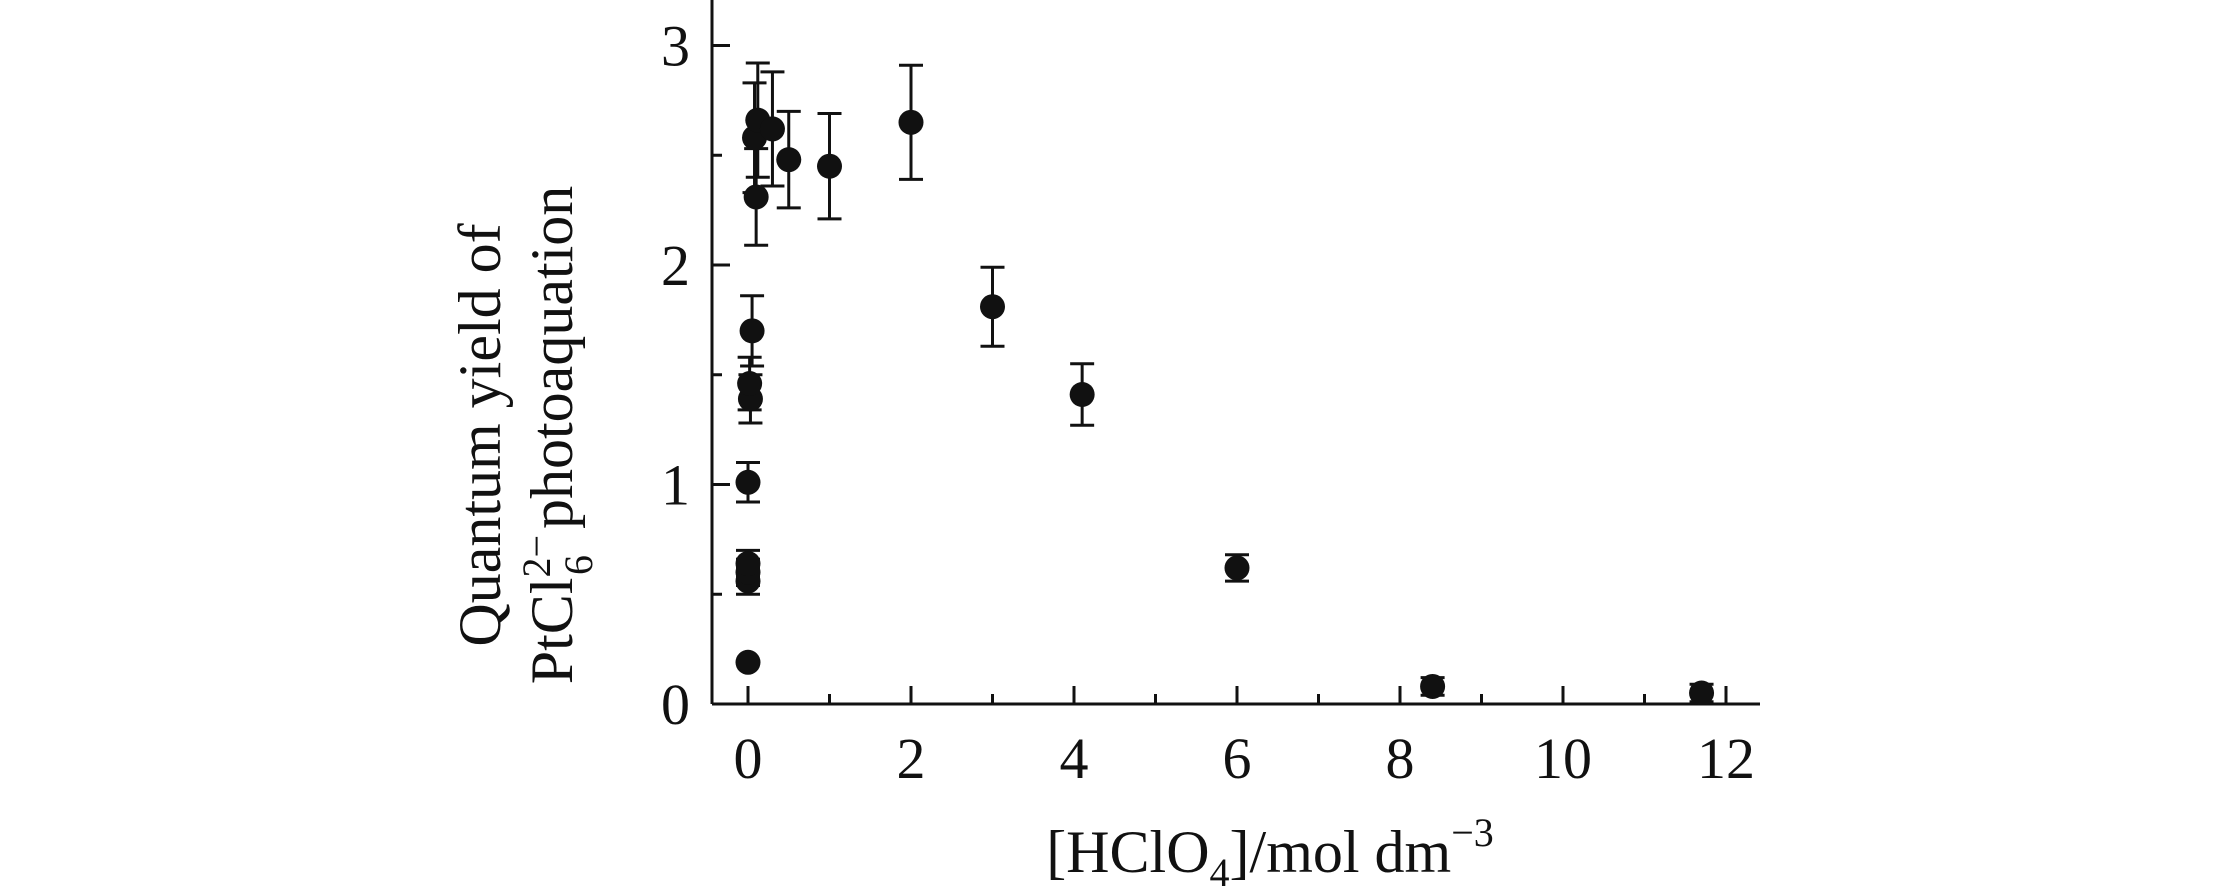 Image resolution: width=2213 pixels, height=886 pixels. What do you see at coordinates (675, 485) in the screenshot?
I see `y-tick-label-1: 1` at bounding box center [675, 485].